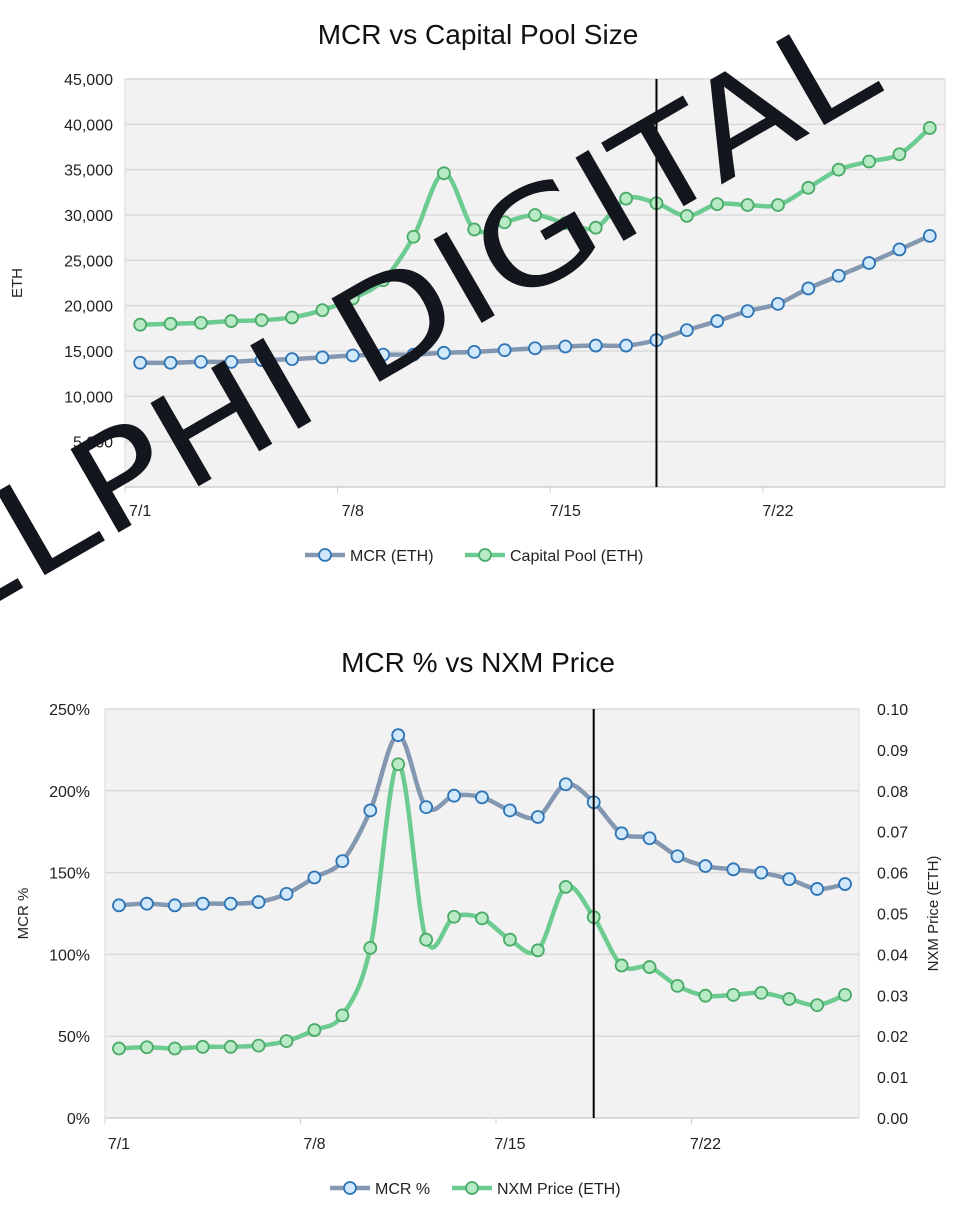 The width and height of the screenshot is (960, 1210). I want to click on x-tick-label: 7/15, so click(509, 1144).